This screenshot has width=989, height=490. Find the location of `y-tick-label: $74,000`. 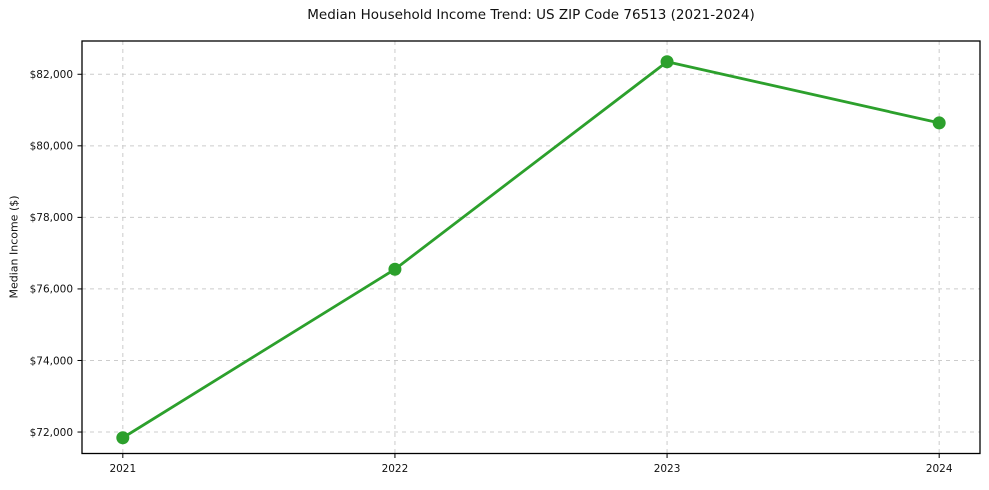

y-tick-label: $74,000 is located at coordinates (51, 361).